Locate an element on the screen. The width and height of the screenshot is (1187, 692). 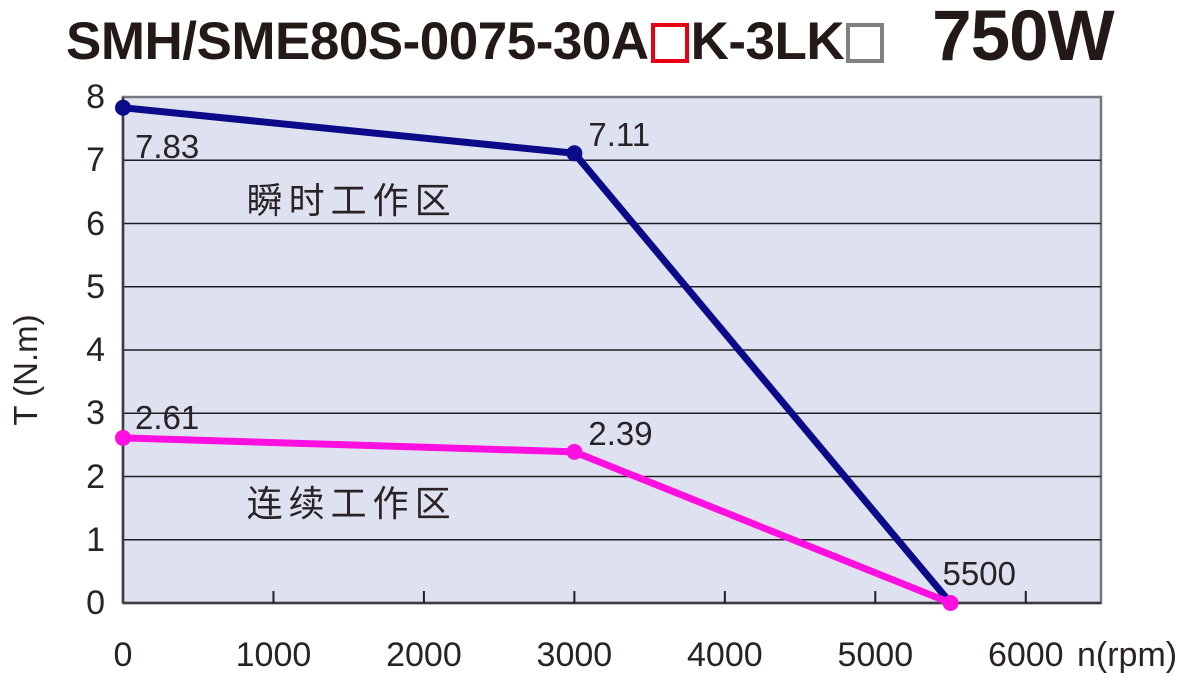
y-axis-tick-label: 1 is located at coordinates (95, 539).